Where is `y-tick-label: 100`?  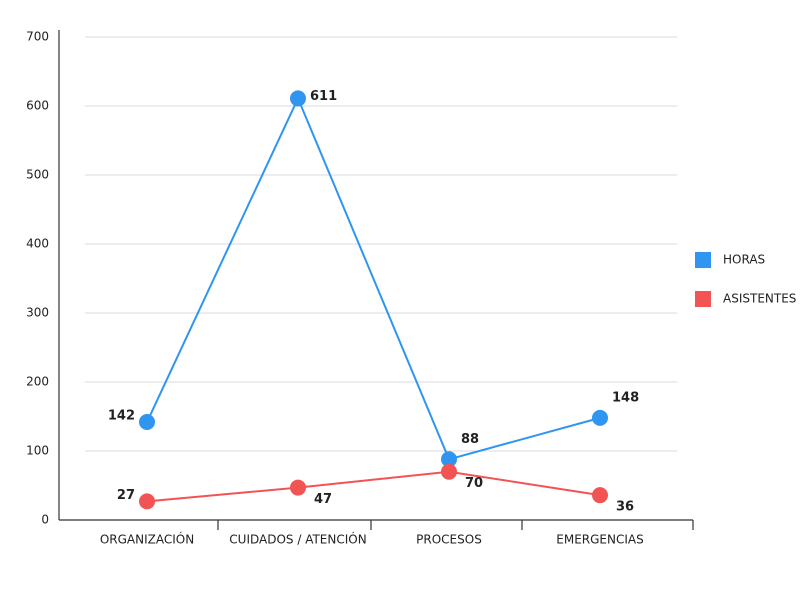 y-tick-label: 100 is located at coordinates (37, 451).